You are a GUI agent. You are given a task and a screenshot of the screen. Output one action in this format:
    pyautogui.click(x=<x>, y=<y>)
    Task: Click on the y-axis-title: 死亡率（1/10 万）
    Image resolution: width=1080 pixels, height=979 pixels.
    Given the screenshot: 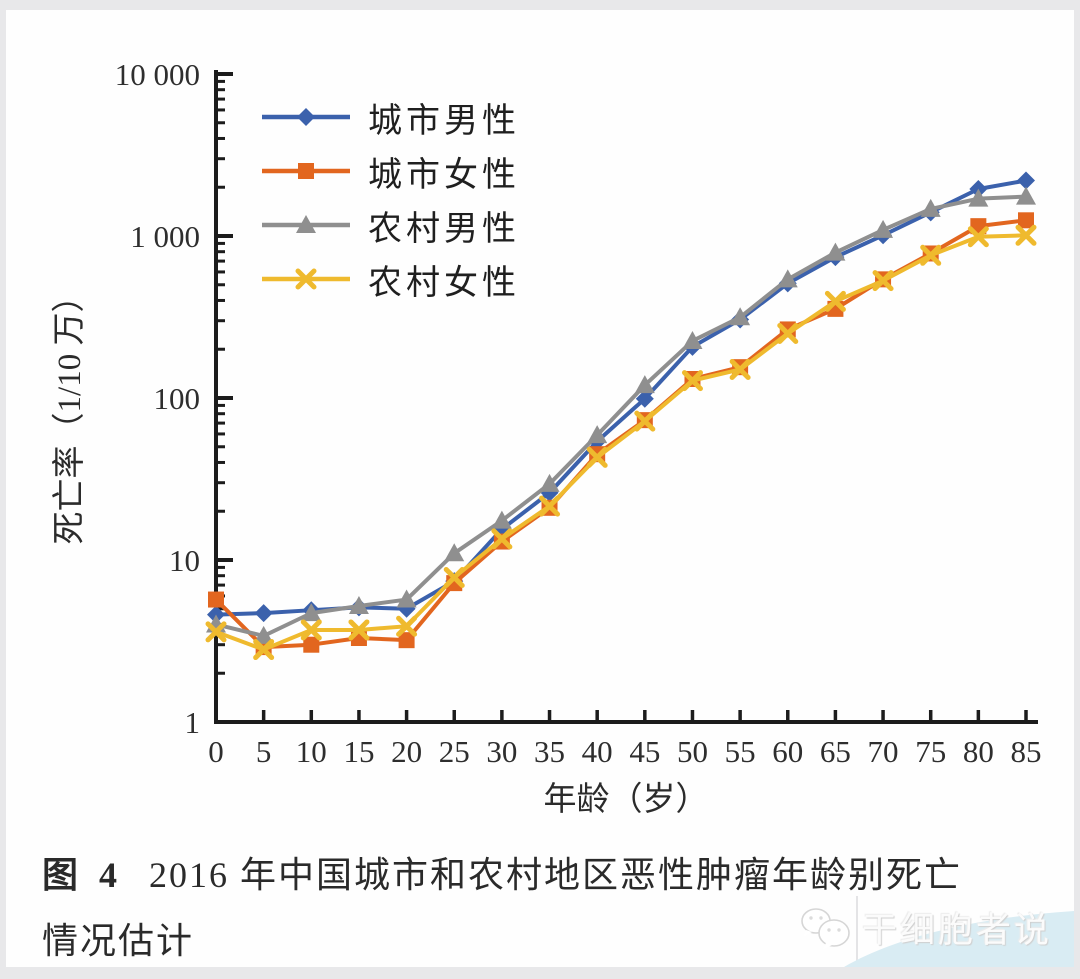 What is the action you would take?
    pyautogui.click(x=70, y=412)
    